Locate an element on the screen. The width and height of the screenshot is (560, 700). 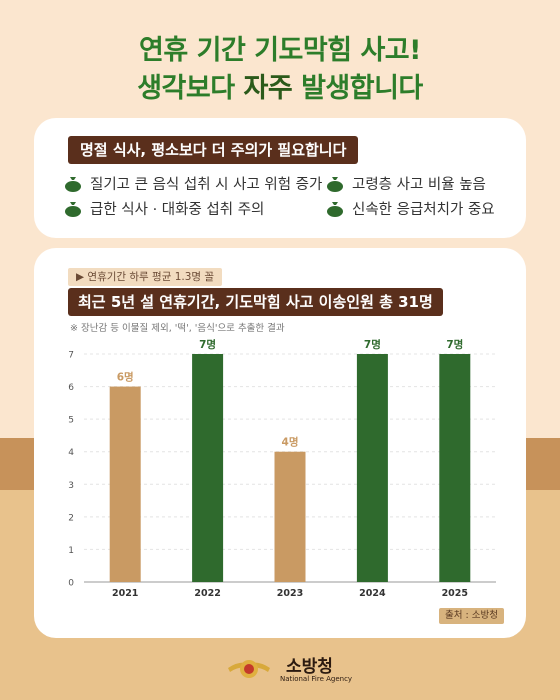
x-tick-label: 2021 is located at coordinates (125, 593).